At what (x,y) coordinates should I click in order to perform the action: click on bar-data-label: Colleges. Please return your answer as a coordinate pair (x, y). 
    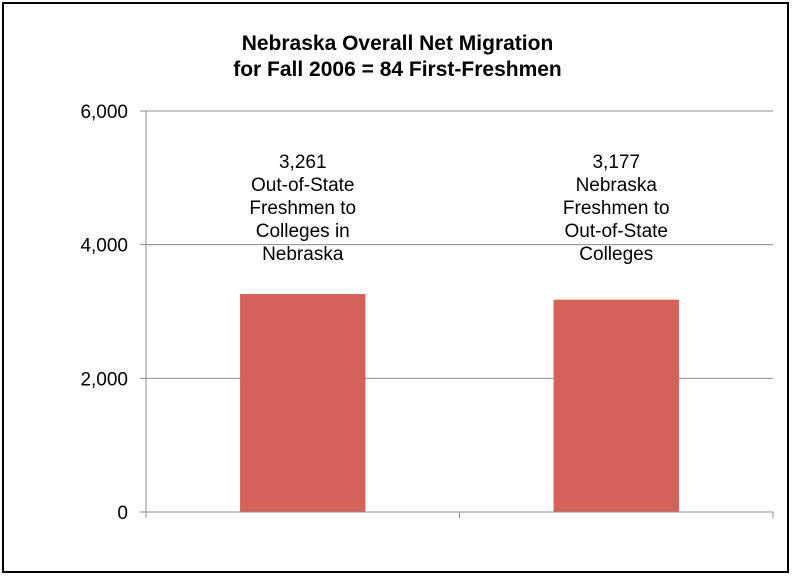
    Looking at the image, I should click on (616, 254).